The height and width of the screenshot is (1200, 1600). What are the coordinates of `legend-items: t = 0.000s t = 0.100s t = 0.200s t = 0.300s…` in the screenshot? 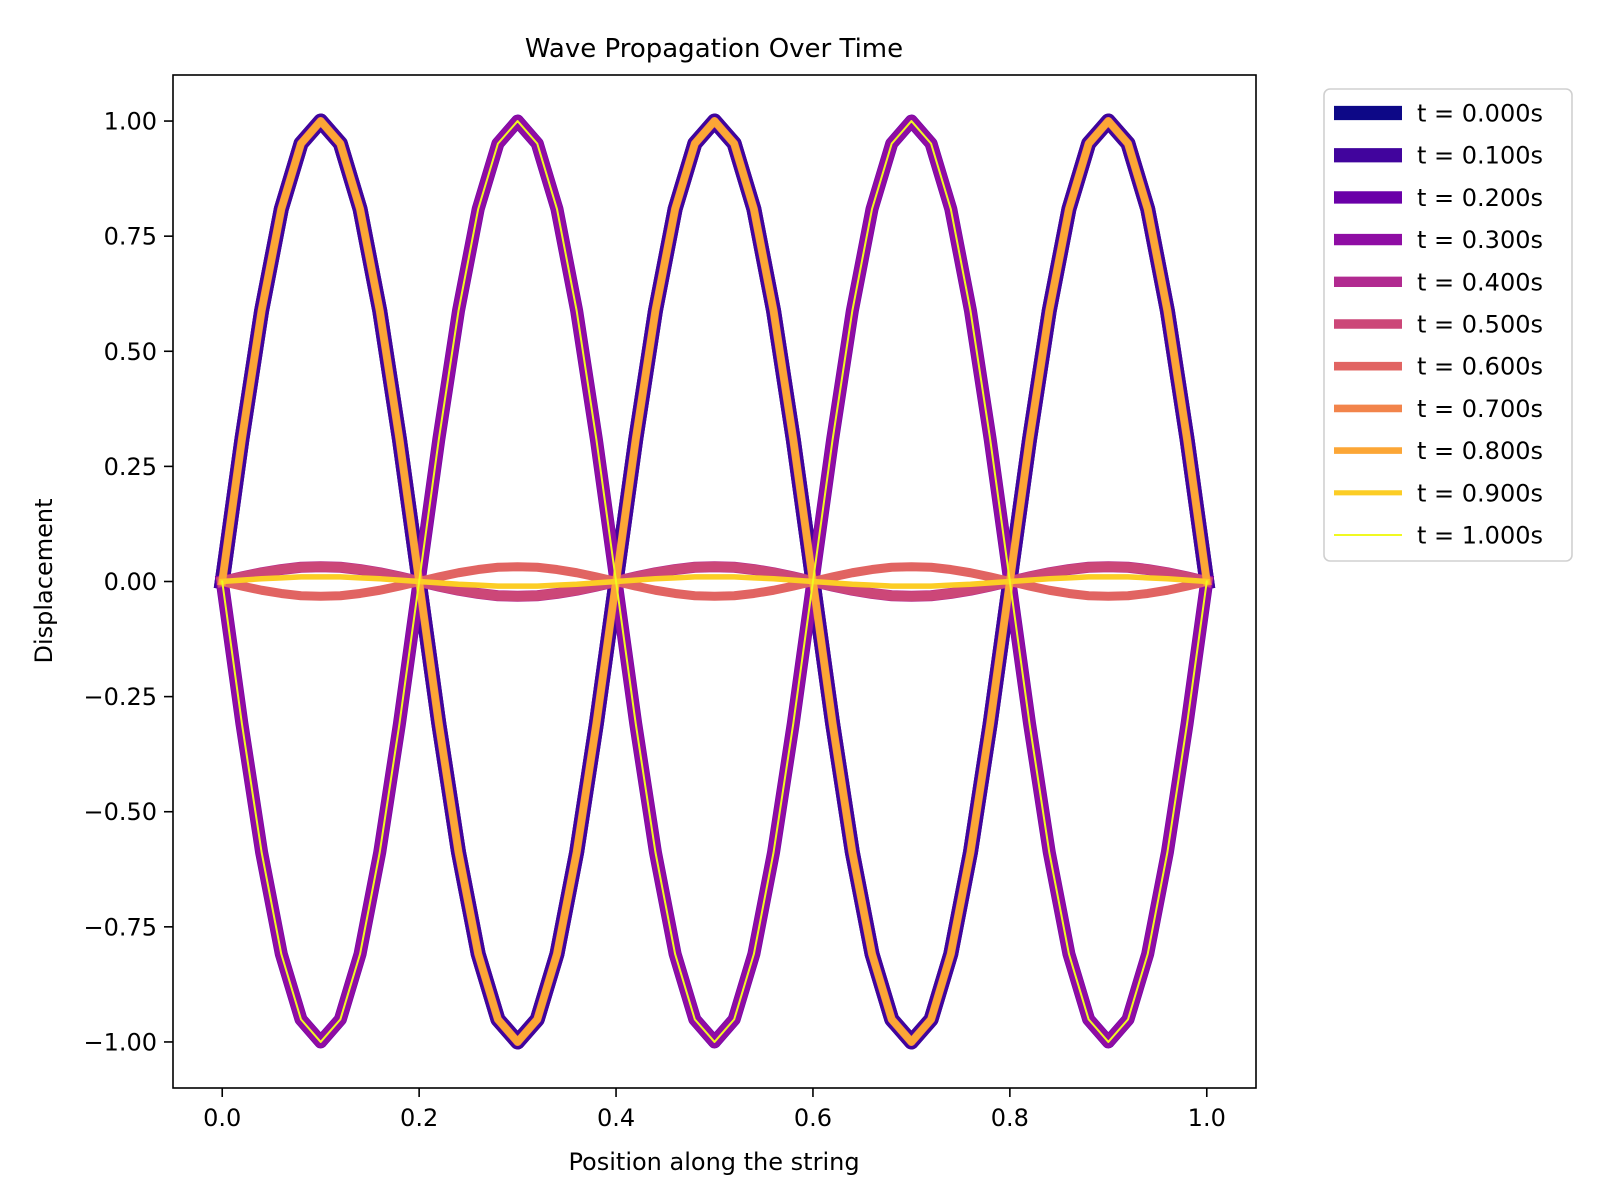 It's located at (1438, 325).